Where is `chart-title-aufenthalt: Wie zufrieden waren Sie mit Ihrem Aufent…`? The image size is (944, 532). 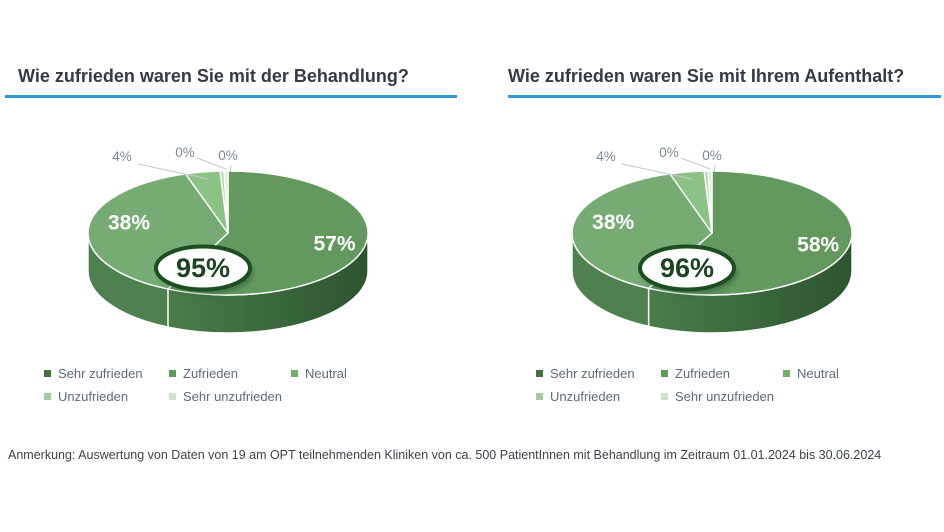 chart-title-aufenthalt: Wie zufrieden waren Sie mit Ihrem Aufent… is located at coordinates (706, 76).